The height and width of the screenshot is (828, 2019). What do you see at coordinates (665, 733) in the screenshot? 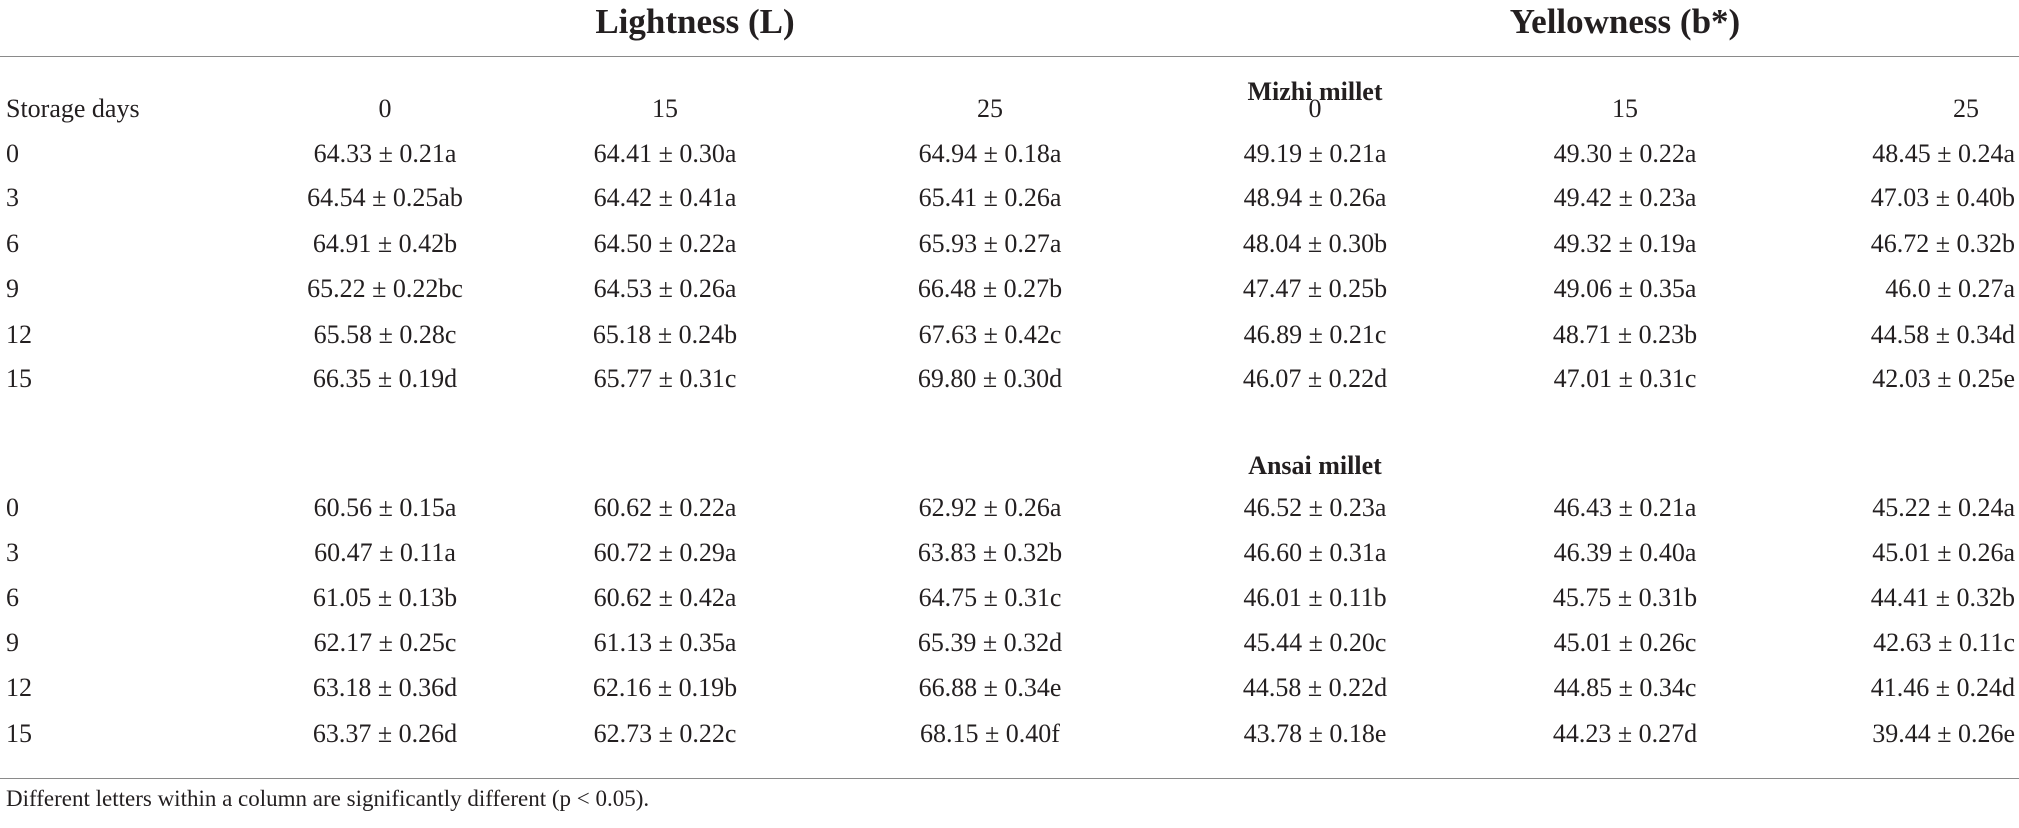
I see `table-cell: 62.73 ± 0.22c` at bounding box center [665, 733].